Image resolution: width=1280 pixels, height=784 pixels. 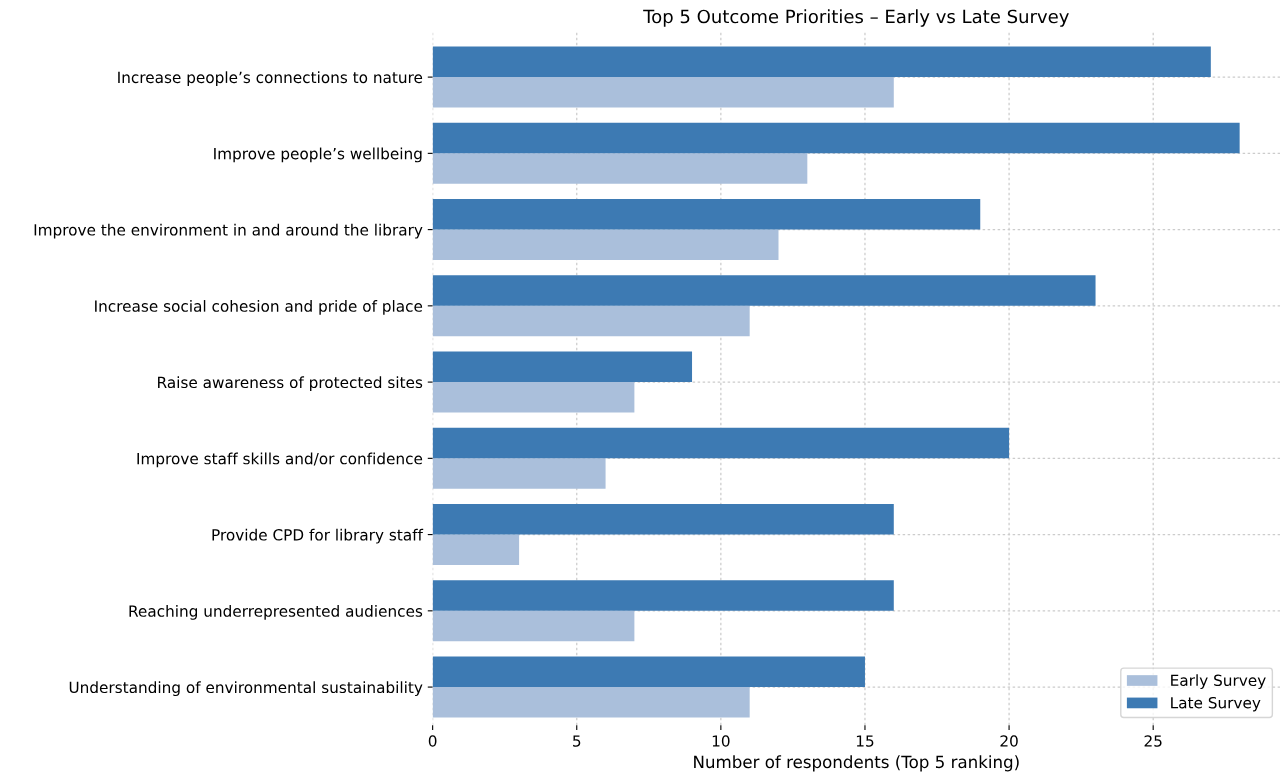 What do you see at coordinates (856, 763) in the screenshot?
I see `x-axis-title: Number of respondents (Top 5 ranking)` at bounding box center [856, 763].